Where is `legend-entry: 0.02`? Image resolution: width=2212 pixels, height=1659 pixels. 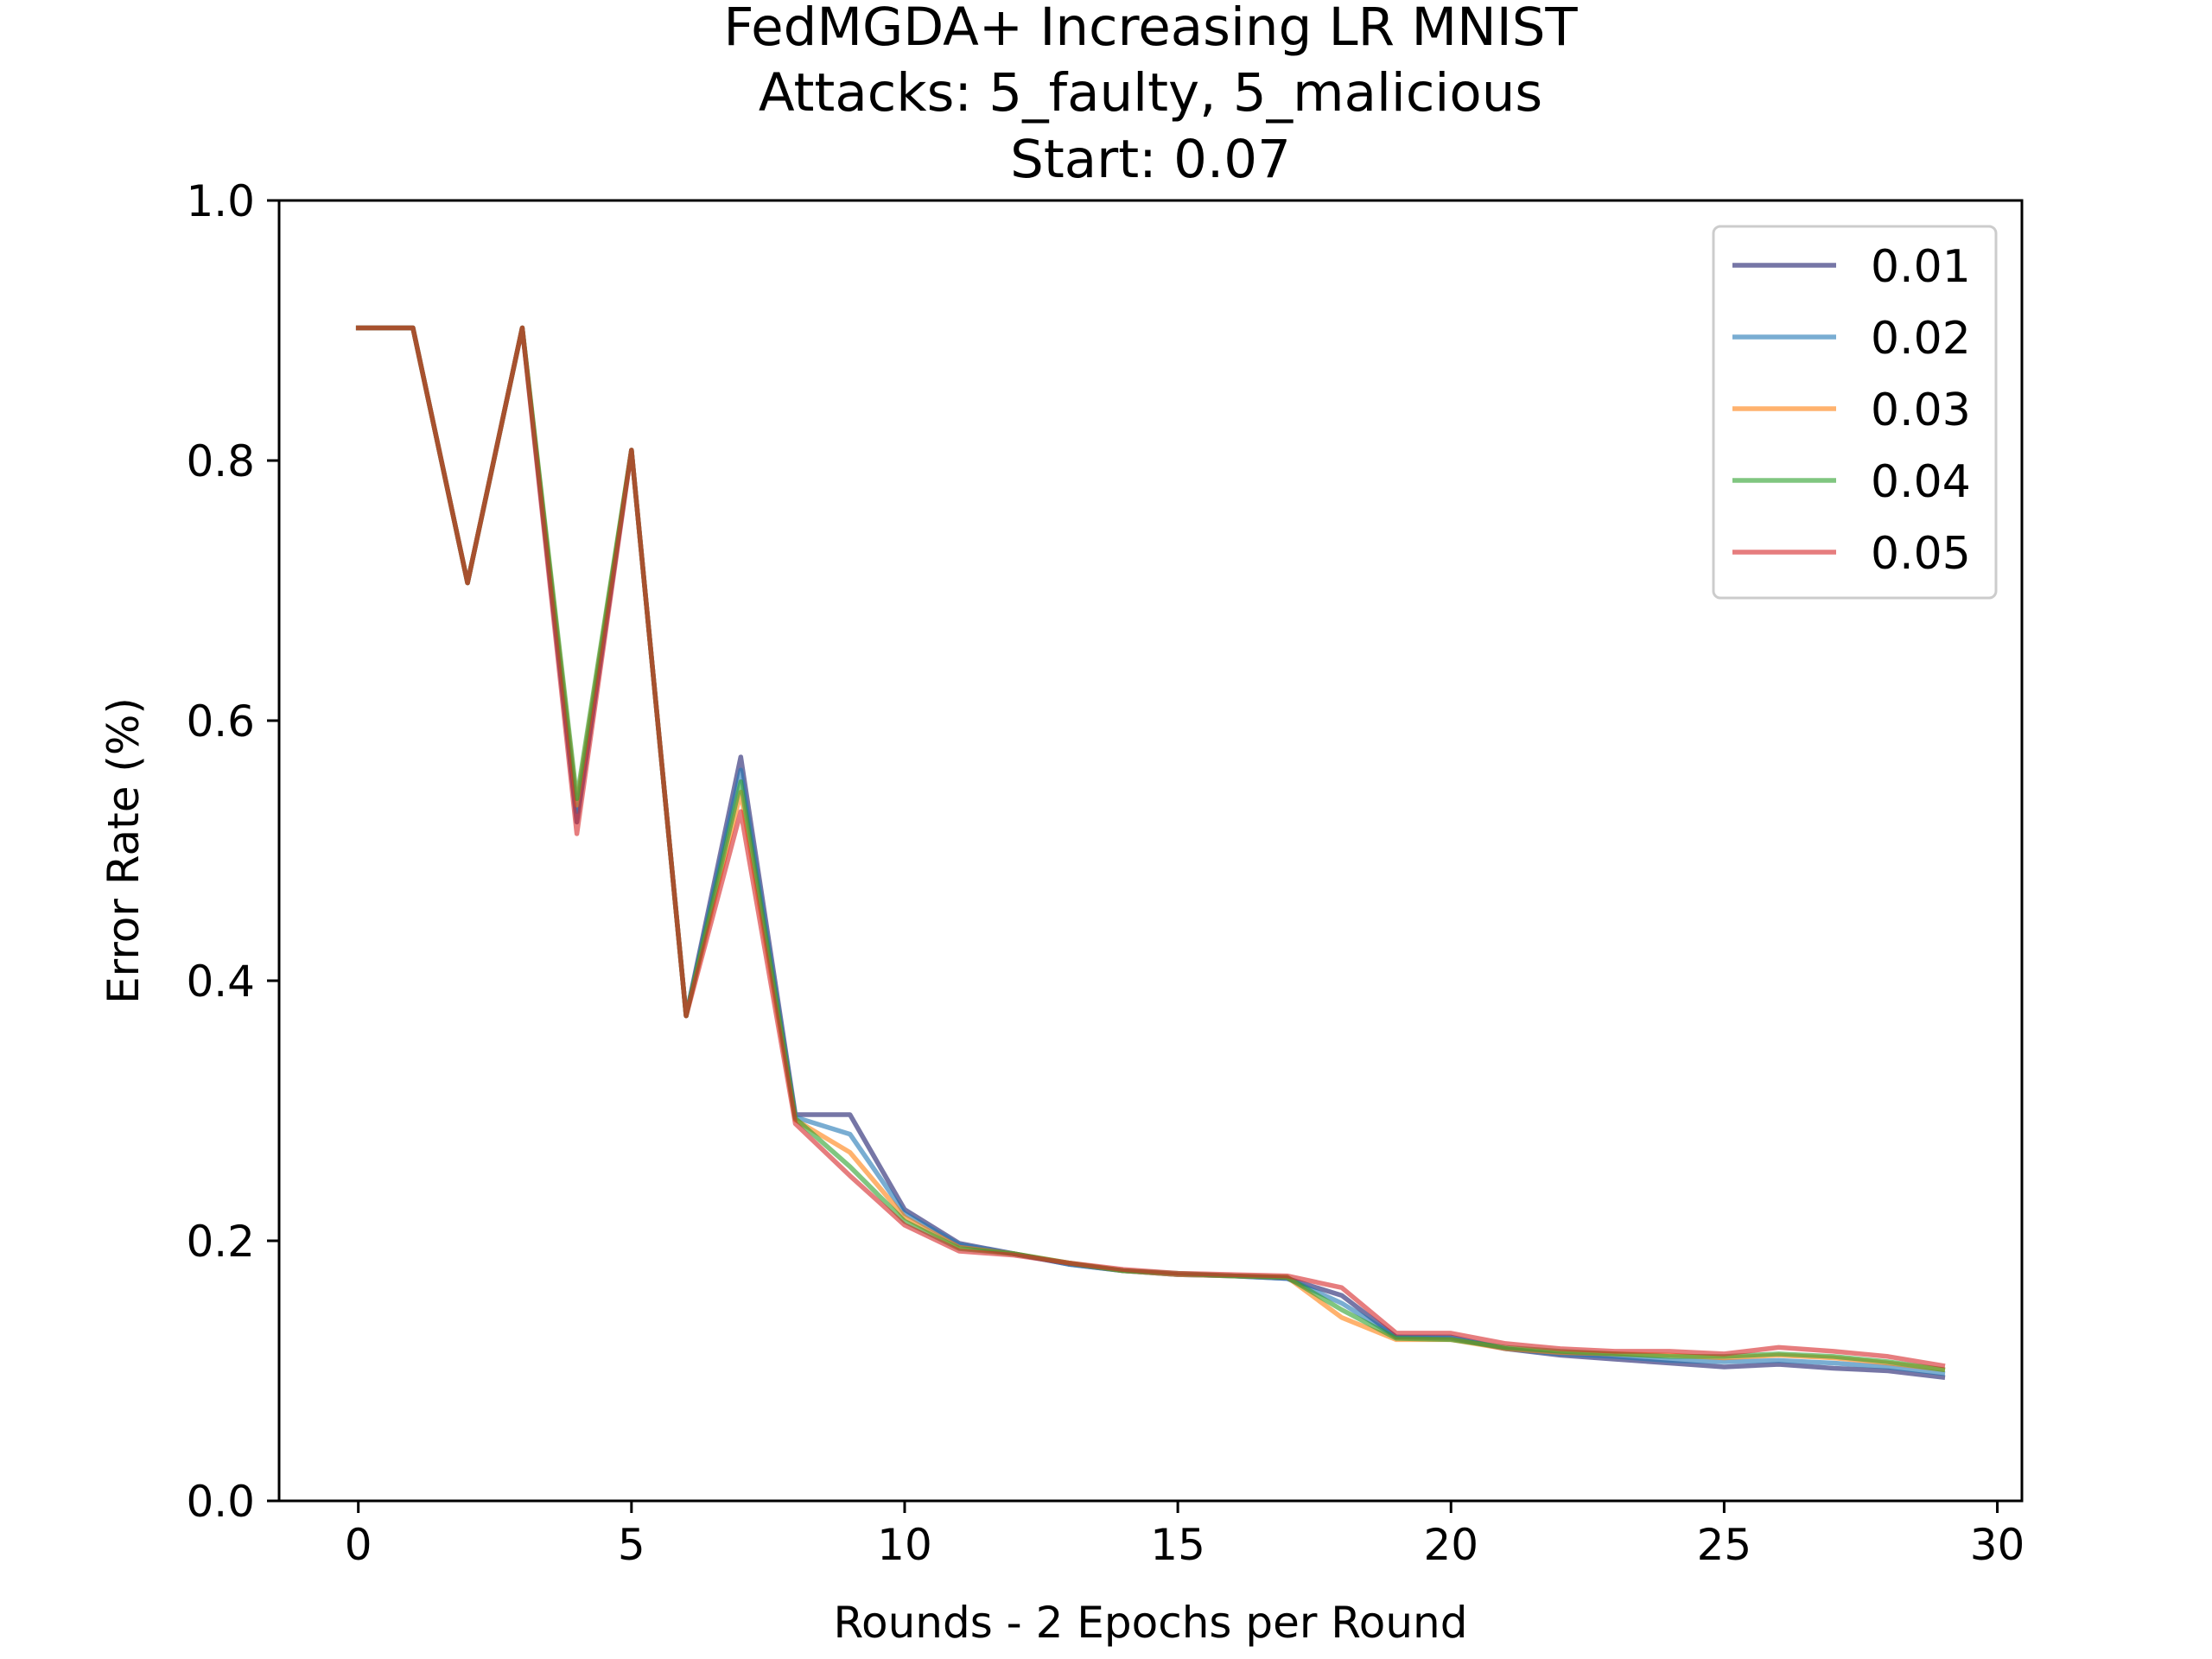 legend-entry: 0.02 is located at coordinates (1851, 339).